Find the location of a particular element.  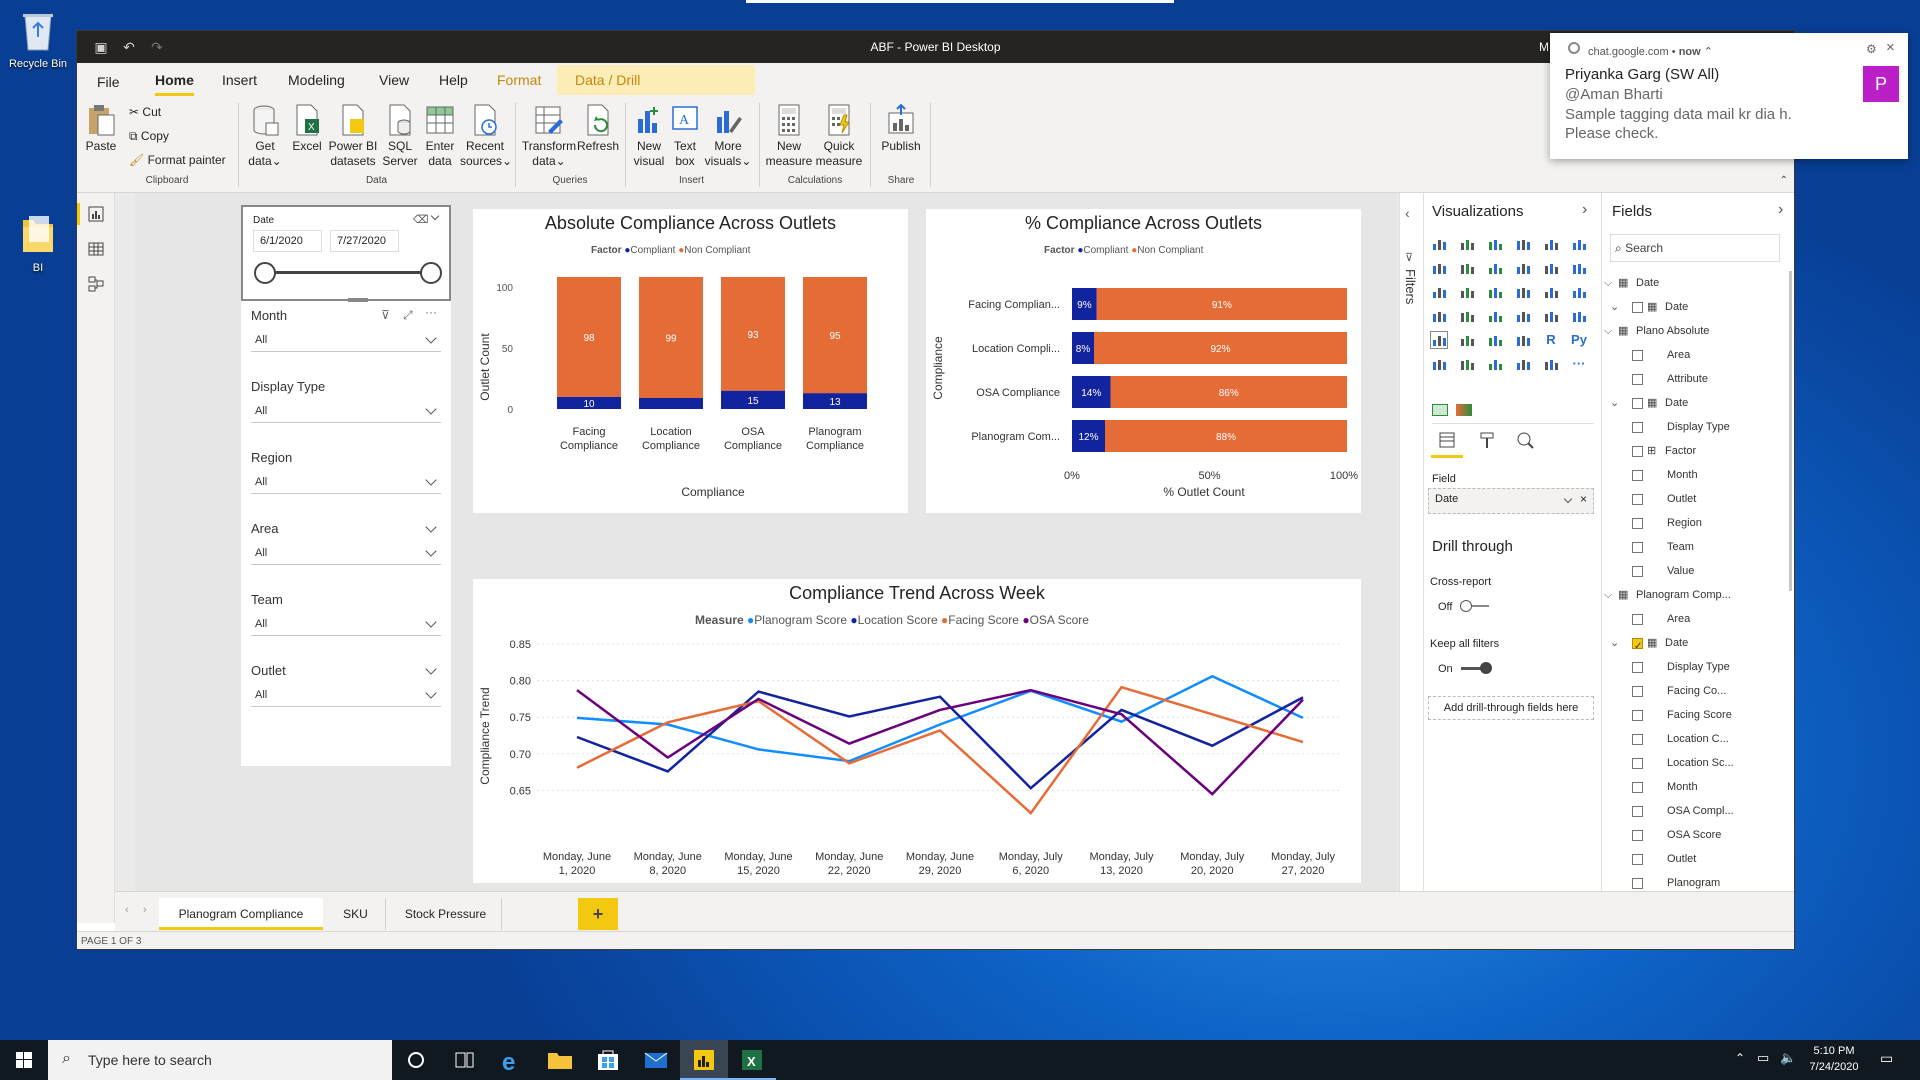

edge-button: e is located at coordinates (512, 1060).